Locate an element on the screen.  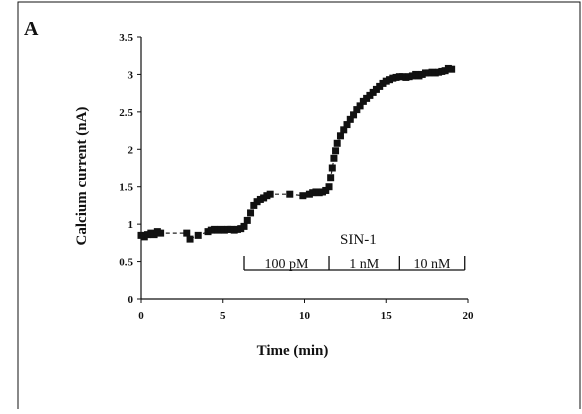
x-tick-label: 0 is located at coordinates (141, 316).